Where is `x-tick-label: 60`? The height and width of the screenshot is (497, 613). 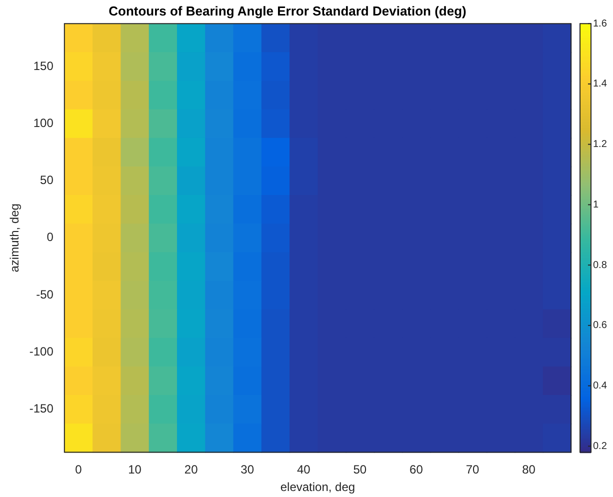 x-tick-label: 60 is located at coordinates (417, 469).